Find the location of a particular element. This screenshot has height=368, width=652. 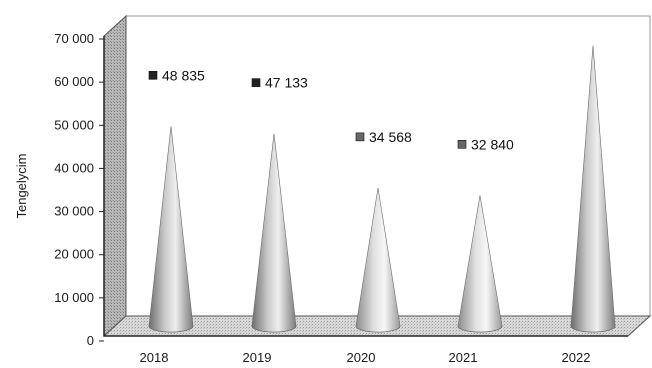

category-label: 2019 is located at coordinates (257, 357).